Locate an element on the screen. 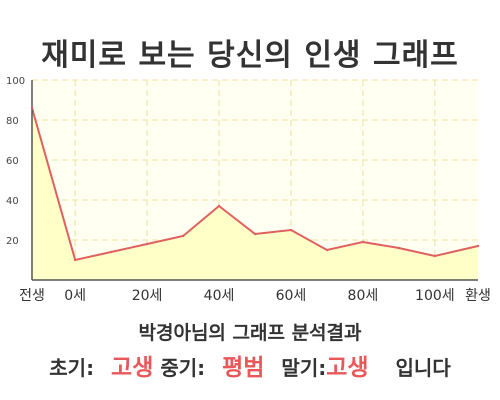 The image size is (500, 400). result-suffix: 입니다 is located at coordinates (423, 368).